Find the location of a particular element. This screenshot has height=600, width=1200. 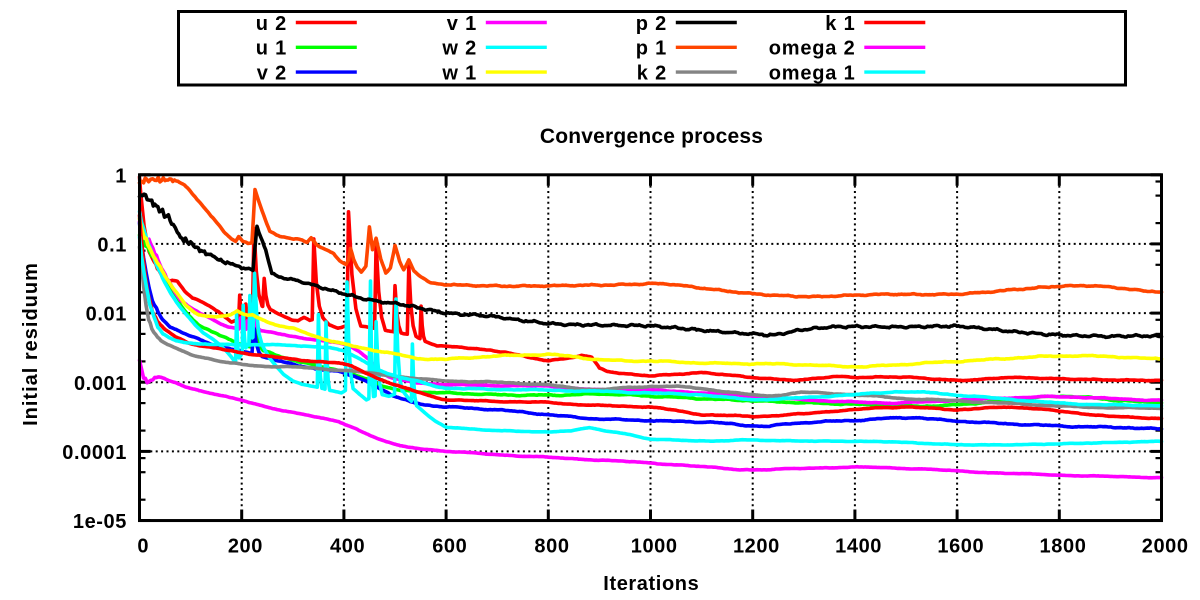

svg-text: 0.0001 is located at coordinates (94, 453).